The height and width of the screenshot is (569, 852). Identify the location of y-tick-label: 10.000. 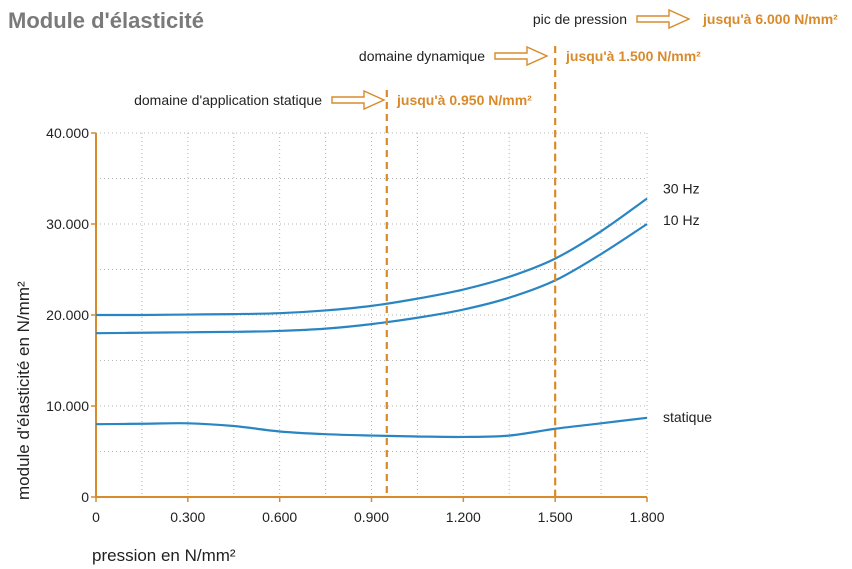
(67, 406).